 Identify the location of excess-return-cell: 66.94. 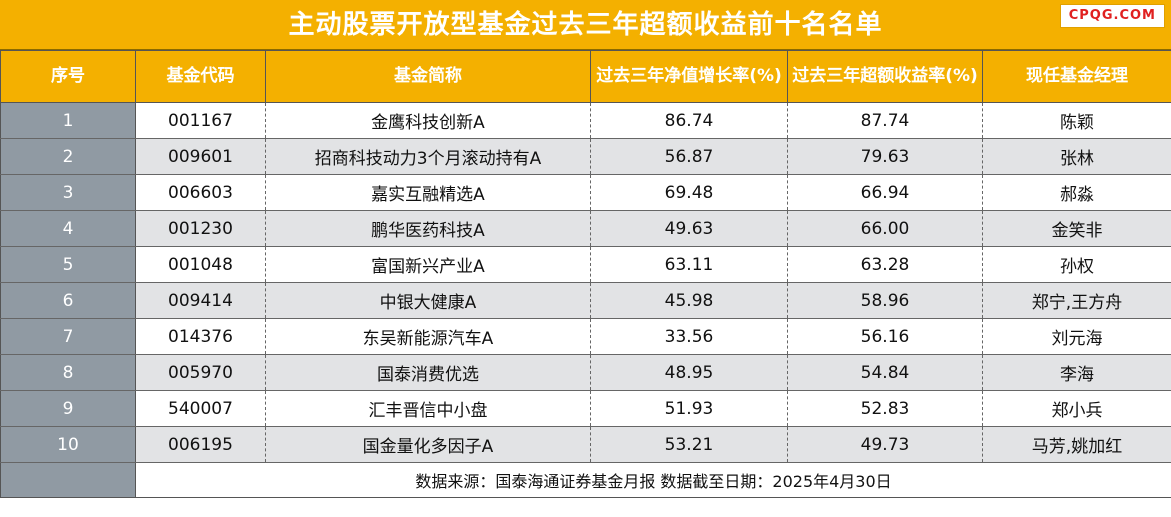
(885, 192).